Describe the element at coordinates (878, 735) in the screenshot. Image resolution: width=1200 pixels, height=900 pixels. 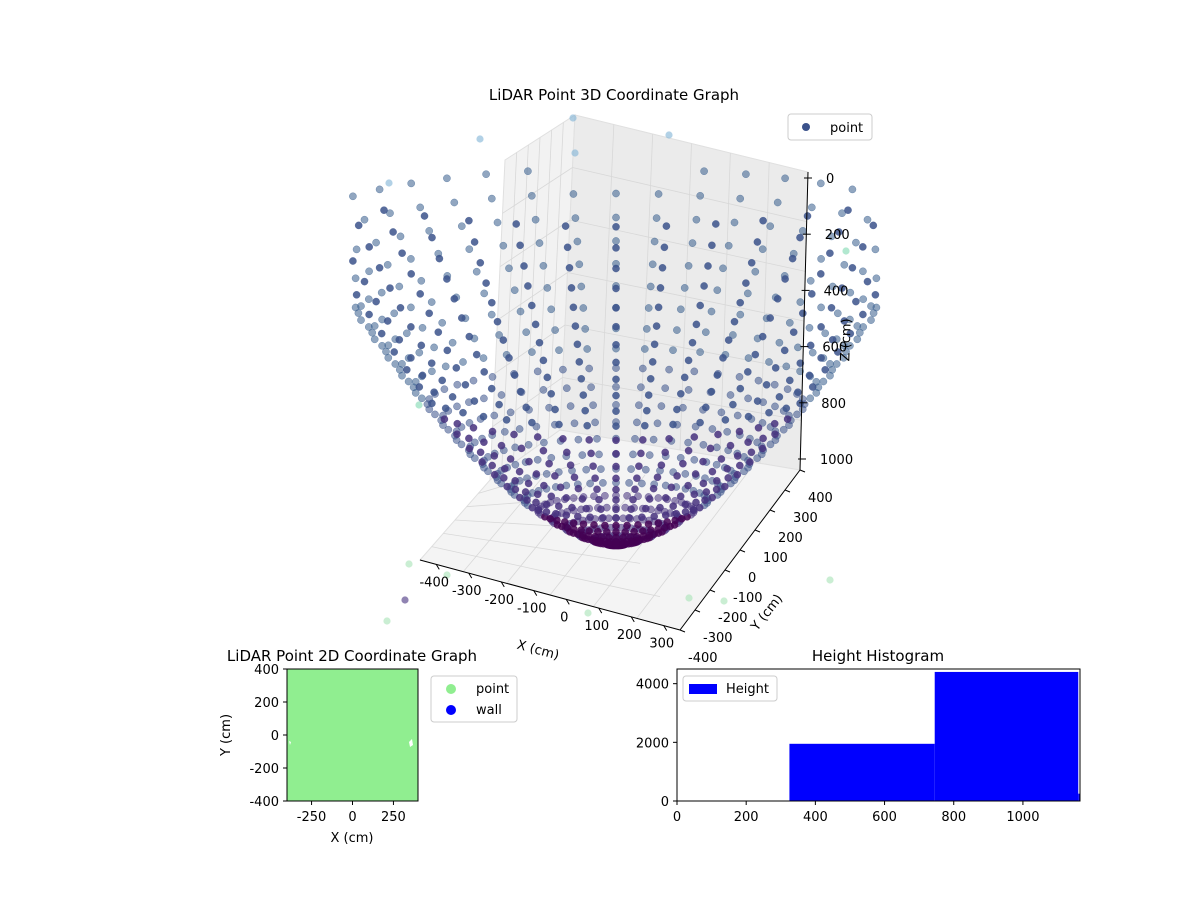
I see `plot-frame-histogram` at that location.